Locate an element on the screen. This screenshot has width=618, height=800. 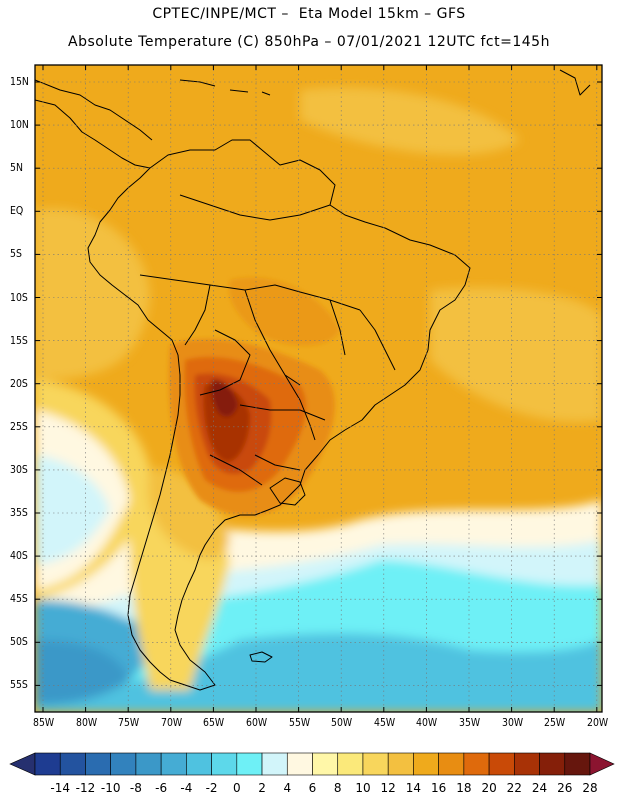
lon-label: 45W is located at coordinates (384, 722).